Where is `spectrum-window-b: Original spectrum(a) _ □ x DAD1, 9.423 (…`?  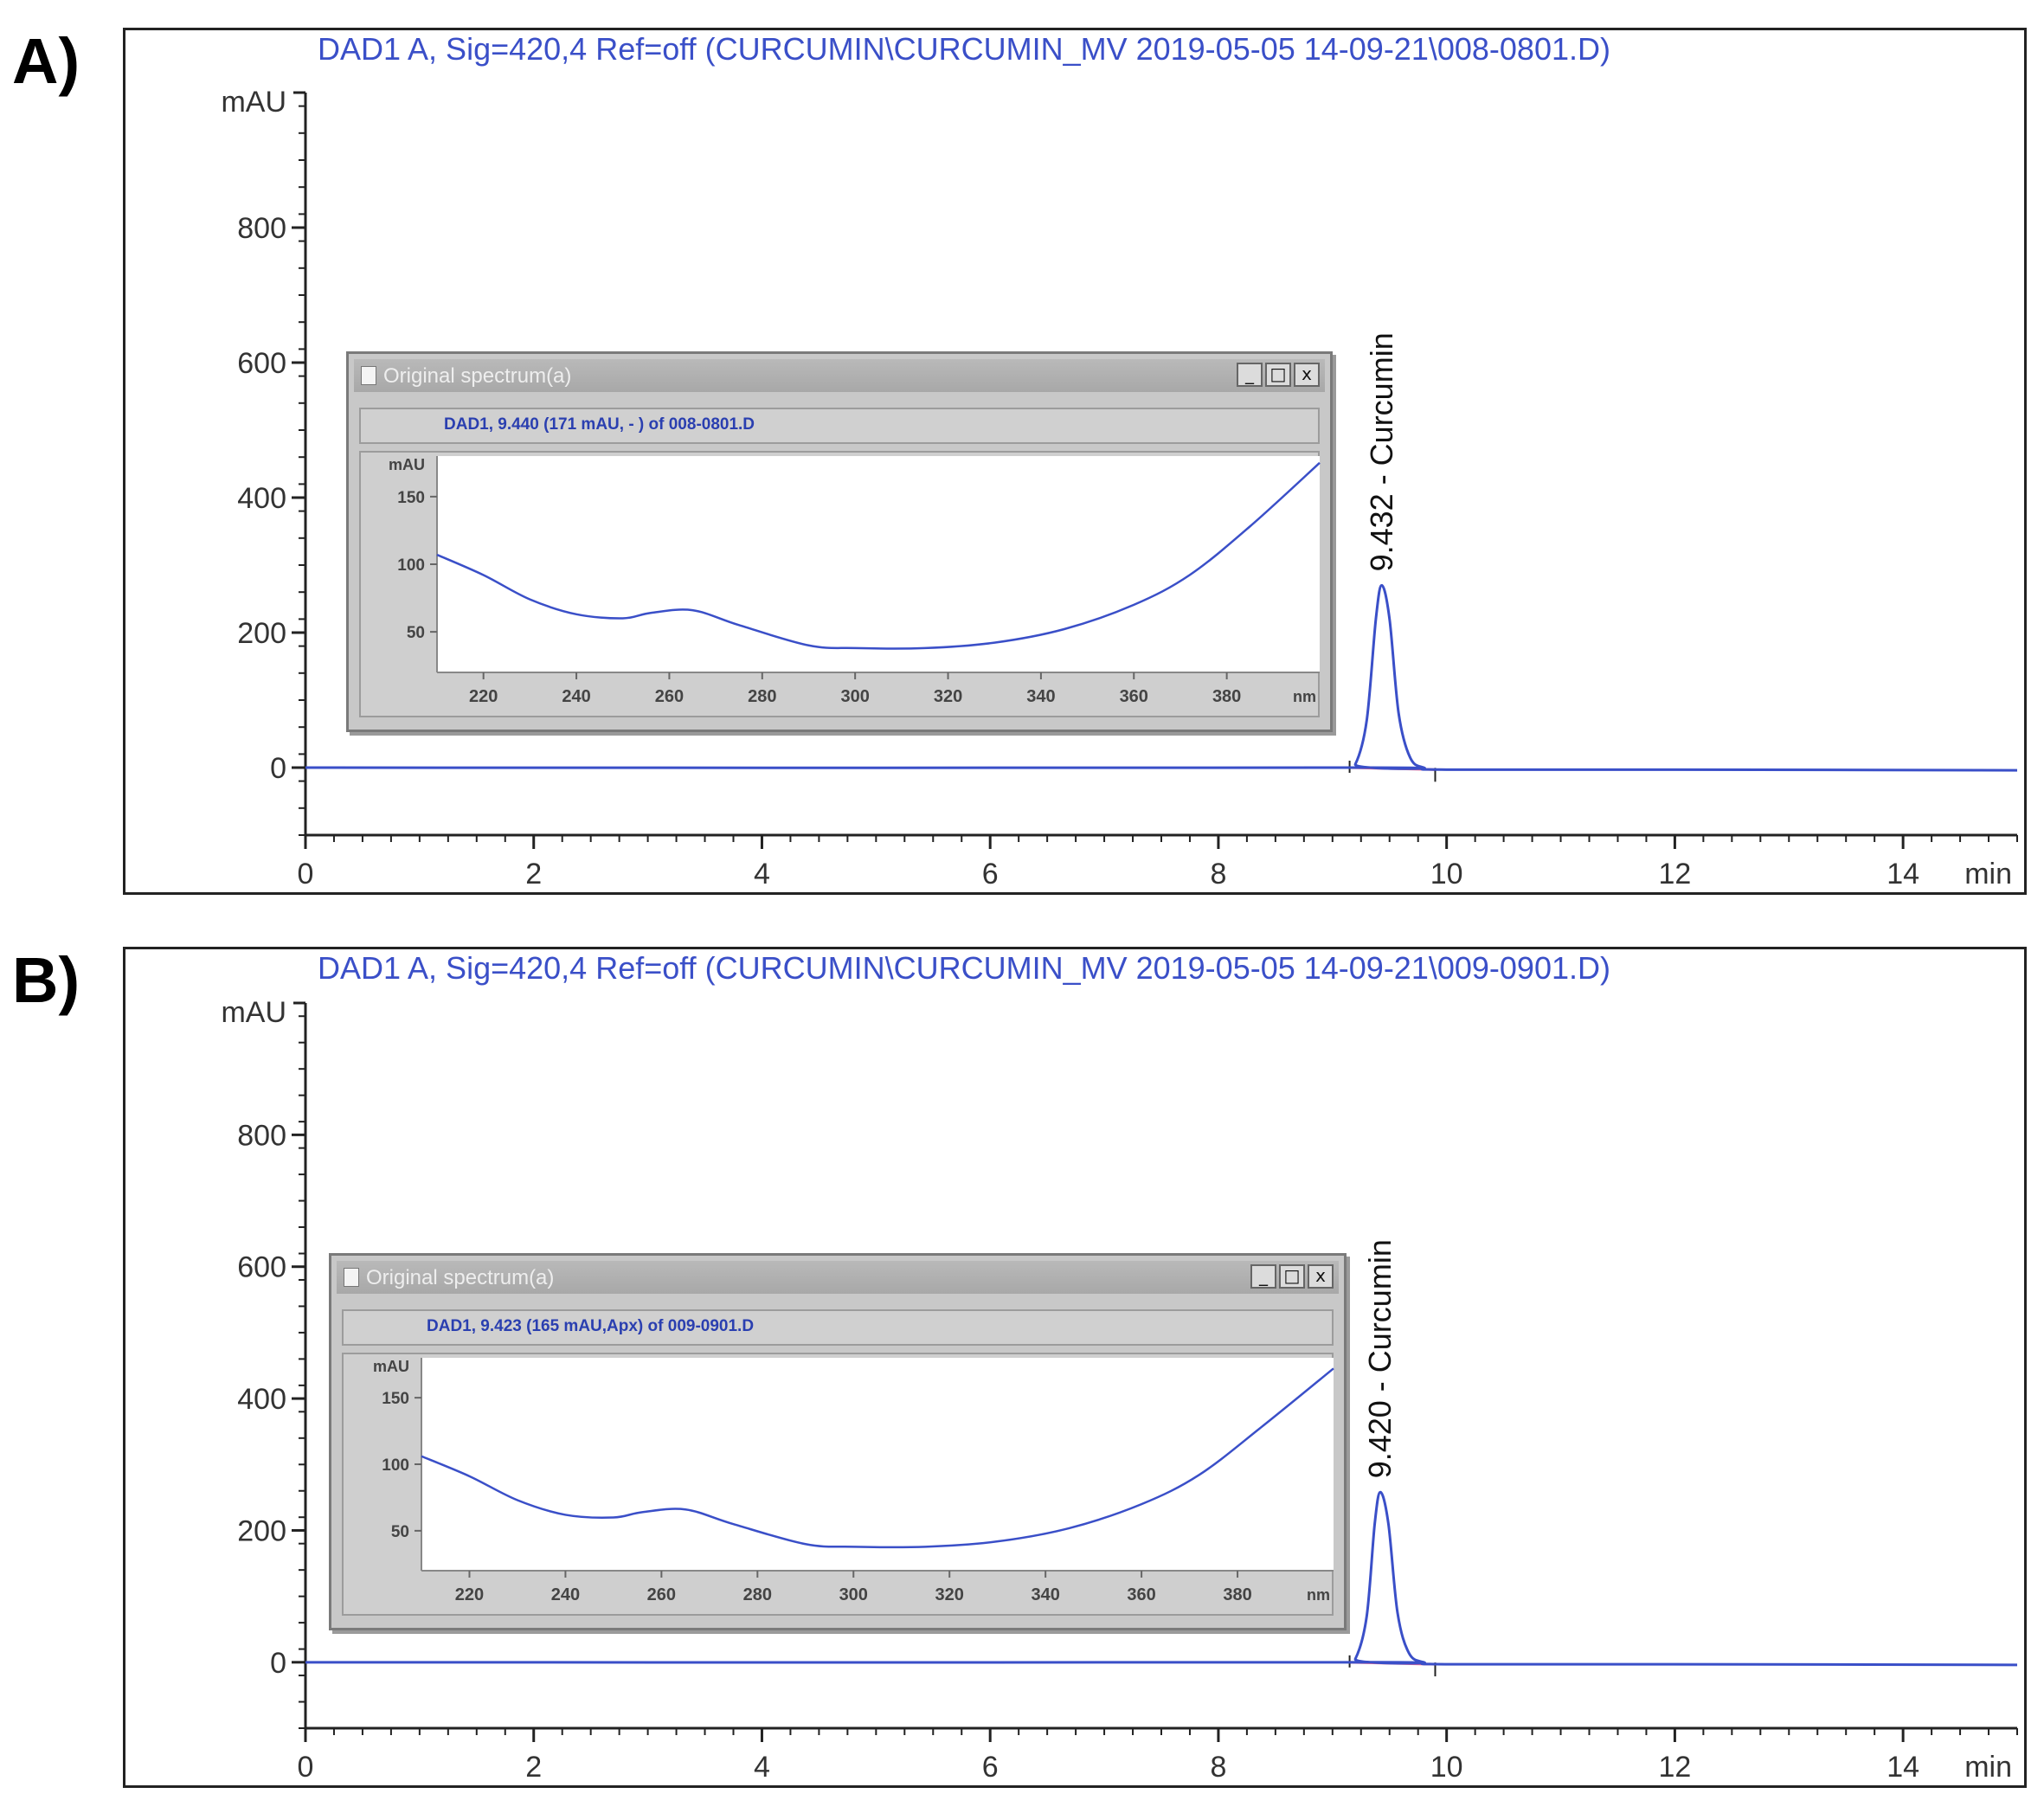
spectrum-window-b: Original spectrum(a) _ □ x DAD1, 9.423 (… is located at coordinates (838, 1441).